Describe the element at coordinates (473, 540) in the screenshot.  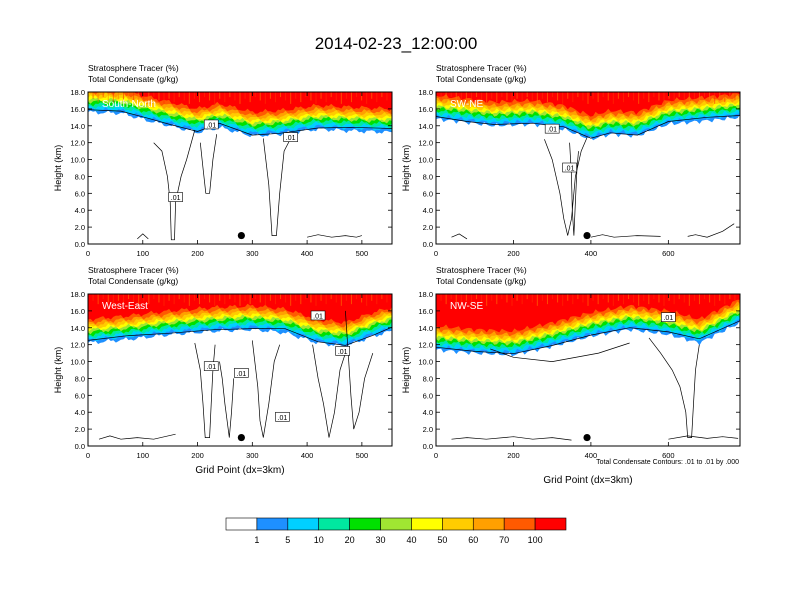
I see `colorbar-label: 60` at that location.